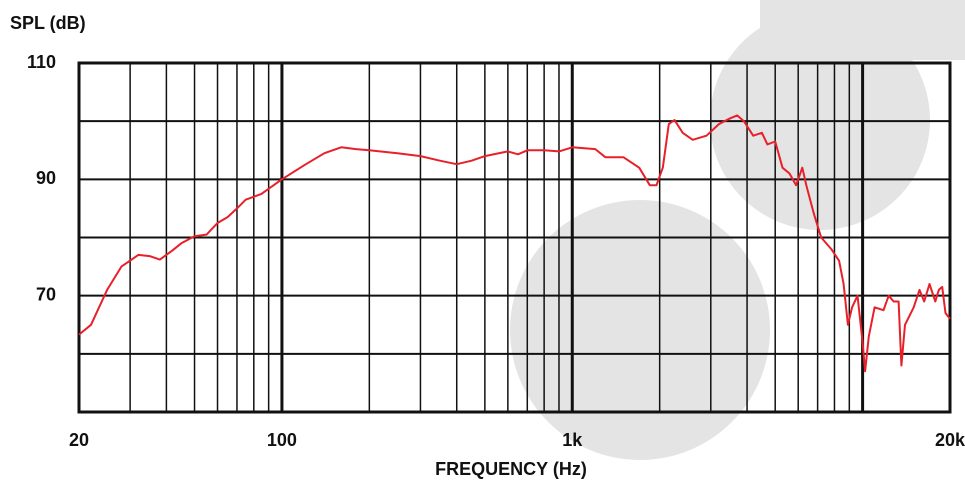  Describe the element at coordinates (46, 294) in the screenshot. I see `y-tick-label: 70` at that location.